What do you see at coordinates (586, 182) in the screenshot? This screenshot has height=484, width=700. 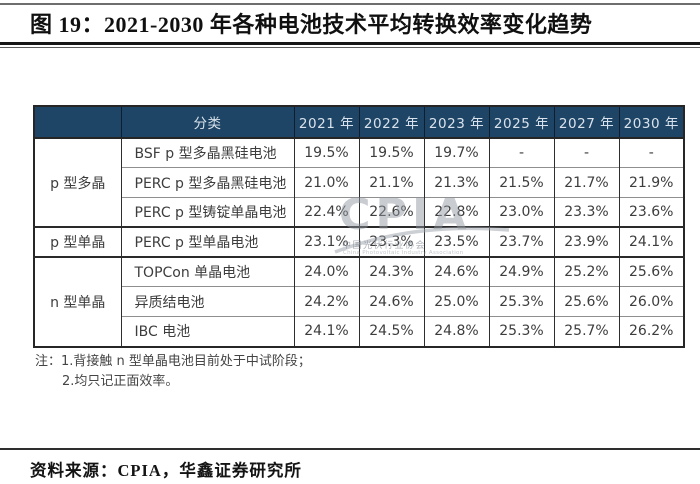 I see `value-cell: 21.7%` at bounding box center [586, 182].